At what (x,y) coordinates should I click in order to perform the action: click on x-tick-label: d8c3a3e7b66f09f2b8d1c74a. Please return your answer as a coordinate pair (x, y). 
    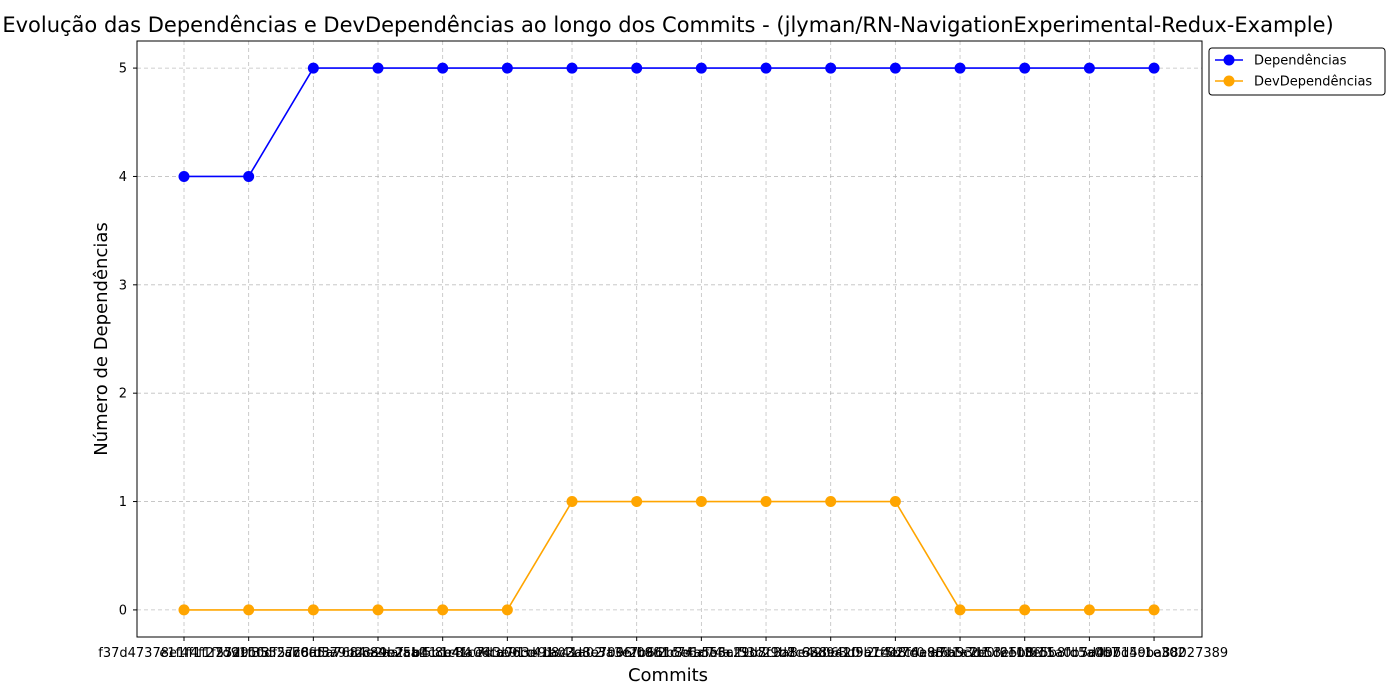
    Looking at the image, I should click on (637, 653).